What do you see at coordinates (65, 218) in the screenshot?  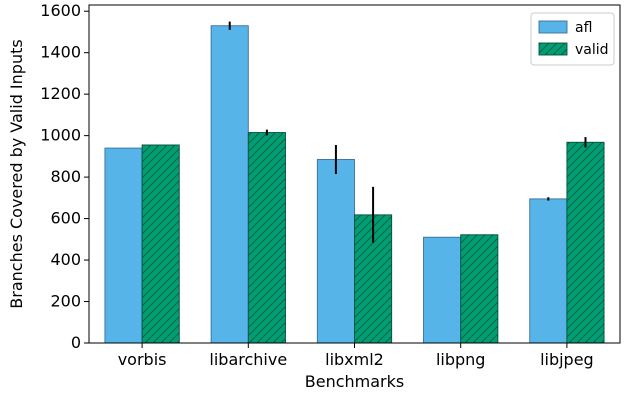 I see `y-tick-label: 600` at bounding box center [65, 218].